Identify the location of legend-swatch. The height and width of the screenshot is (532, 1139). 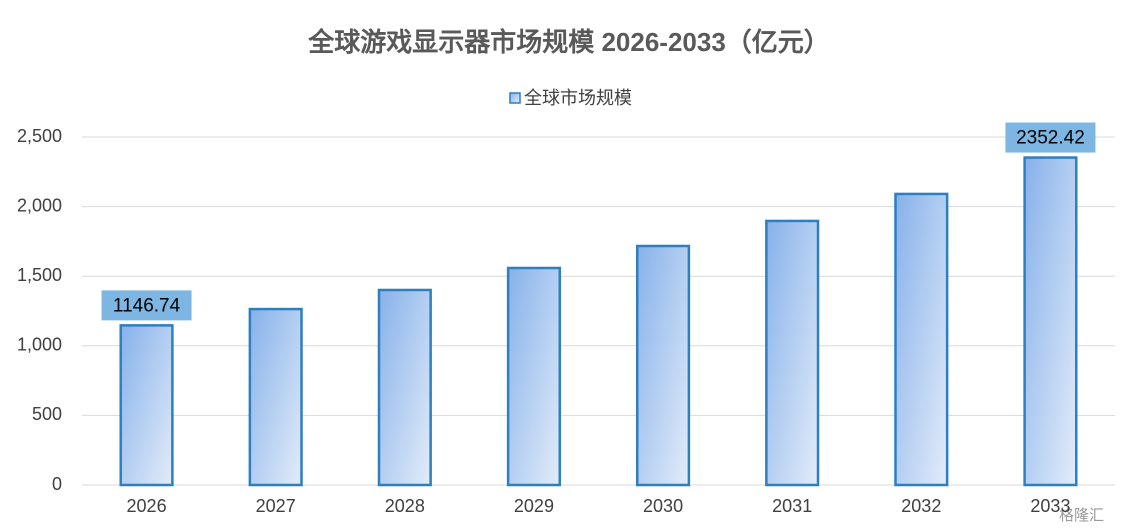
(515, 98).